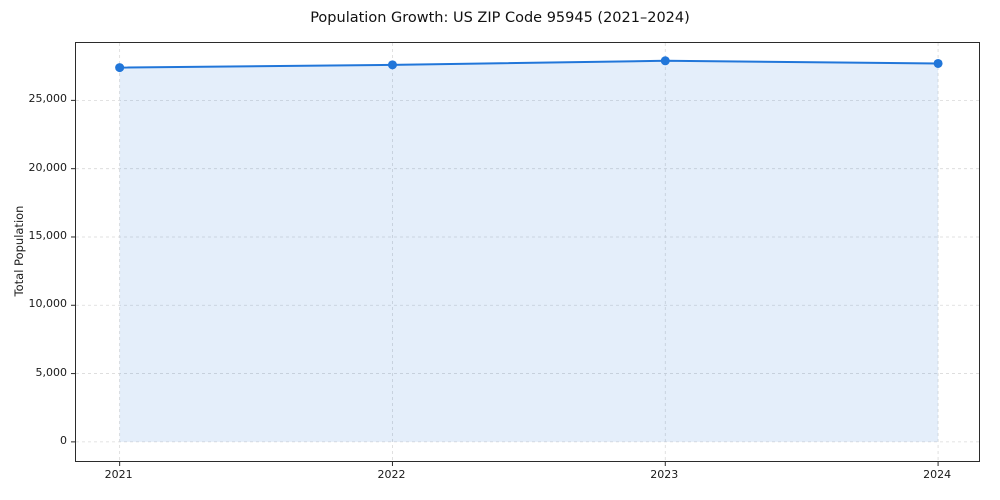 The height and width of the screenshot is (500, 1000). Describe the element at coordinates (937, 474) in the screenshot. I see `x-tick-label: 2024` at that location.